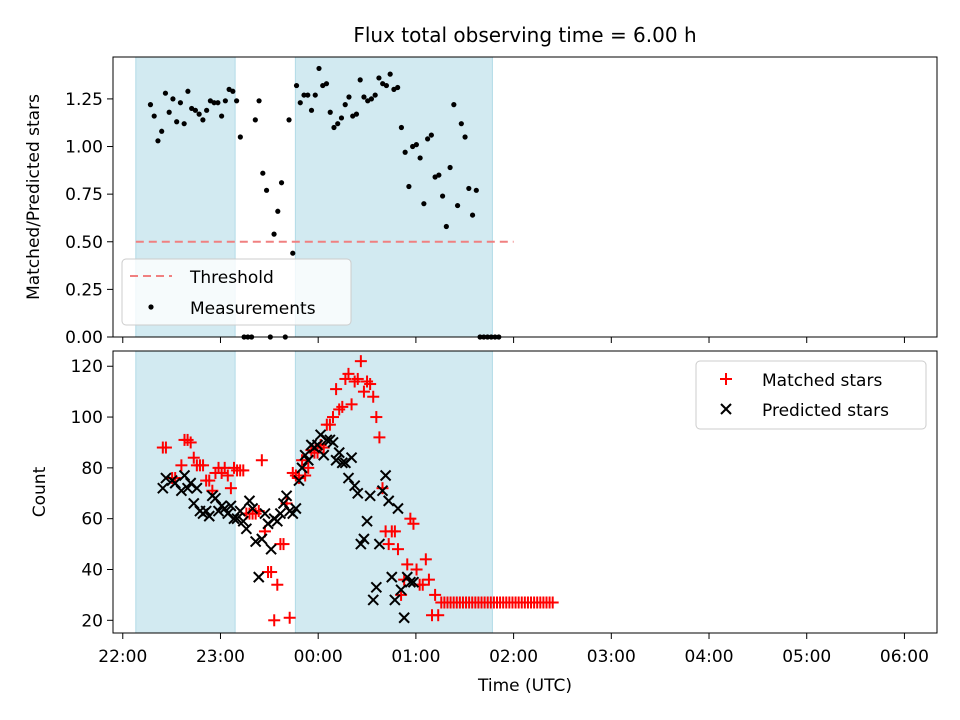 The height and width of the screenshot is (720, 960). I want to click on legend-matched-label: Matched stars, so click(822, 381).